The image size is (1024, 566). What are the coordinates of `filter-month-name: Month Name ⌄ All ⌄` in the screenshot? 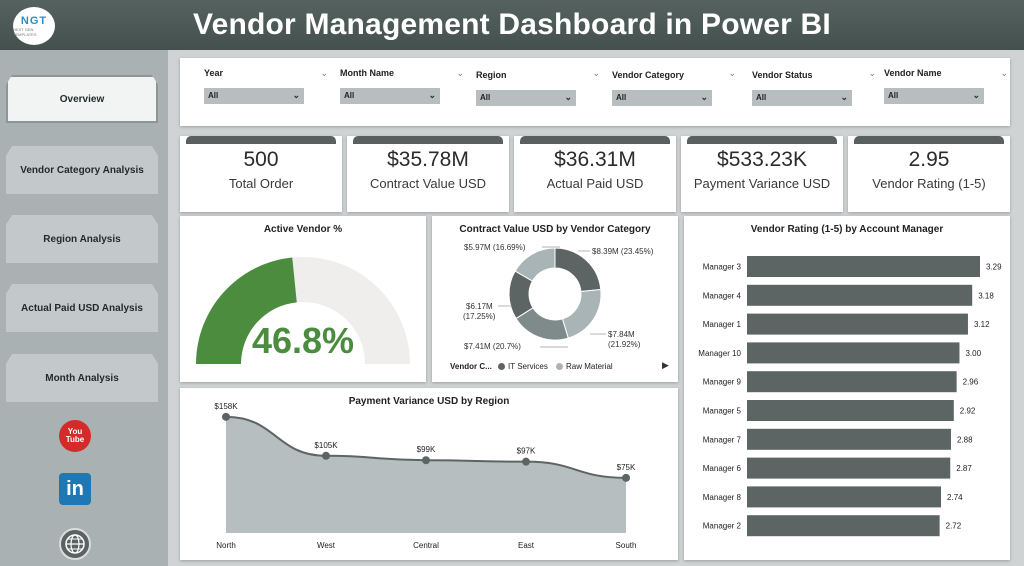 It's located at (404, 86).